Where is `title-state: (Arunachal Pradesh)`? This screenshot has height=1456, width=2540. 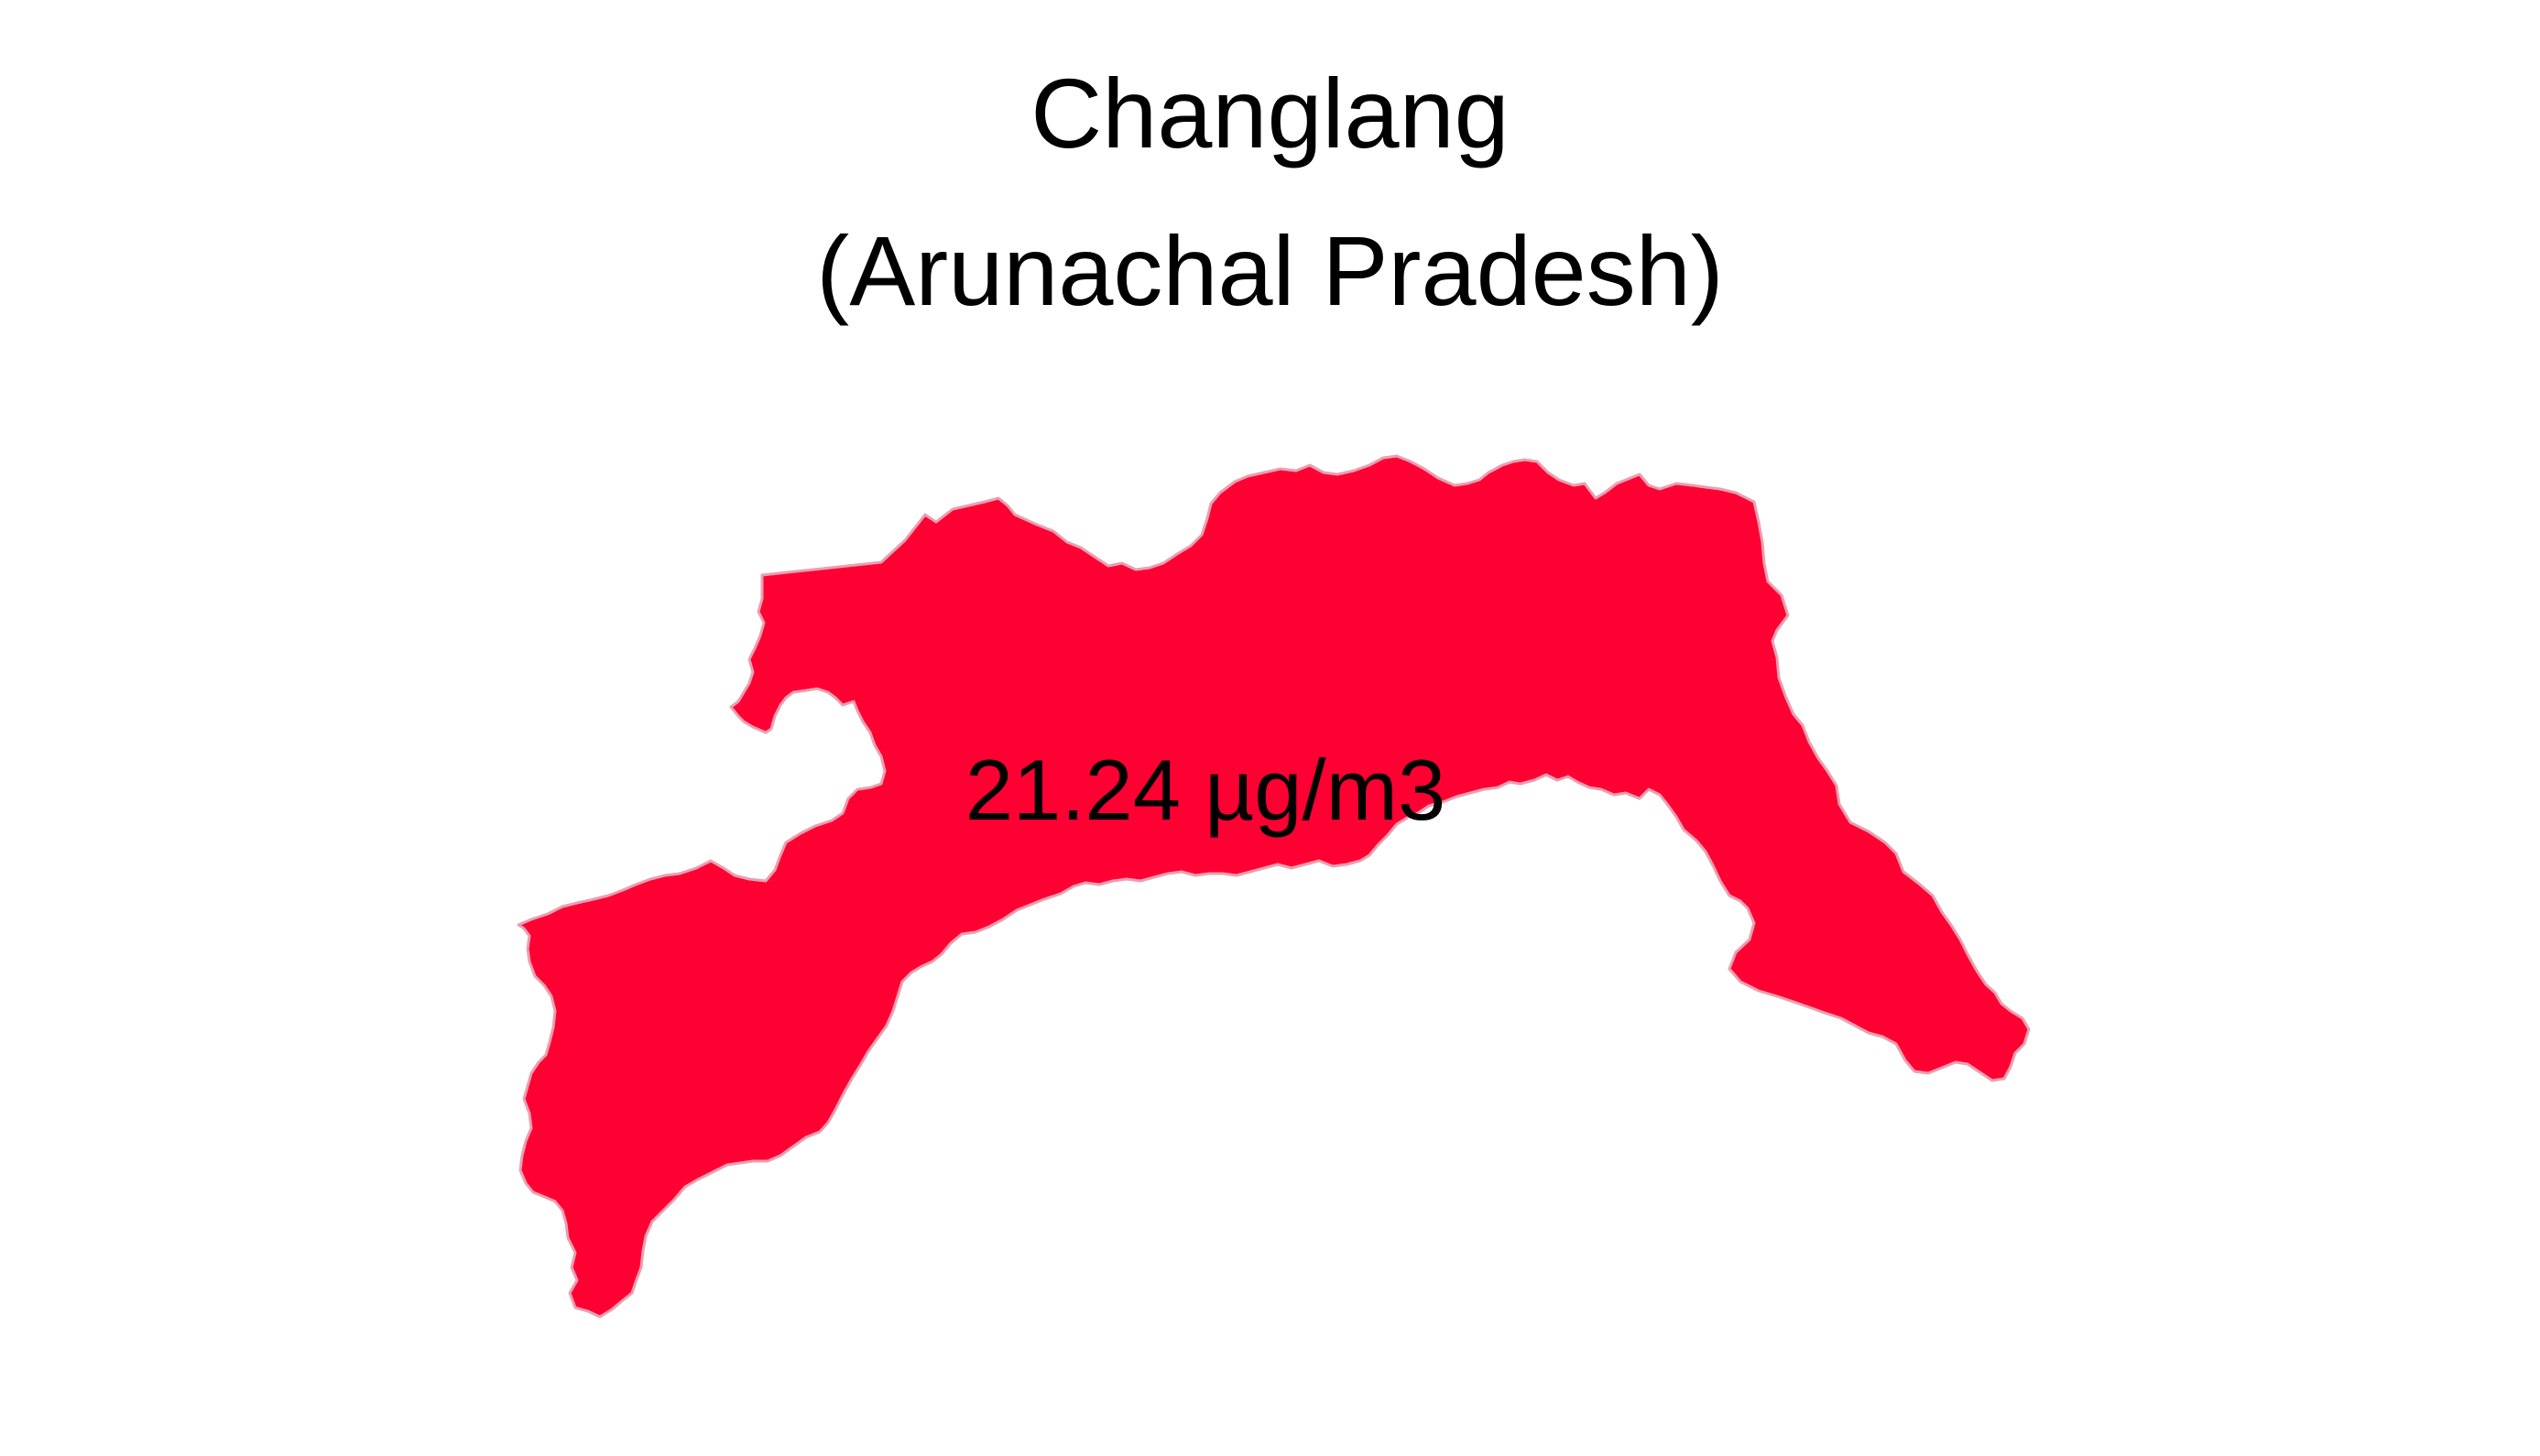
title-state: (Arunachal Pradesh) is located at coordinates (1270, 270).